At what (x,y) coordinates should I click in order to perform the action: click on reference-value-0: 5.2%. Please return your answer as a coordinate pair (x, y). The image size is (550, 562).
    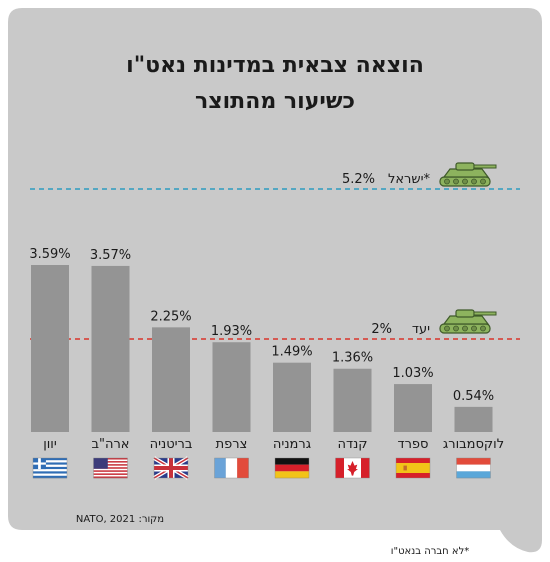
    Looking at the image, I should click on (358, 179).